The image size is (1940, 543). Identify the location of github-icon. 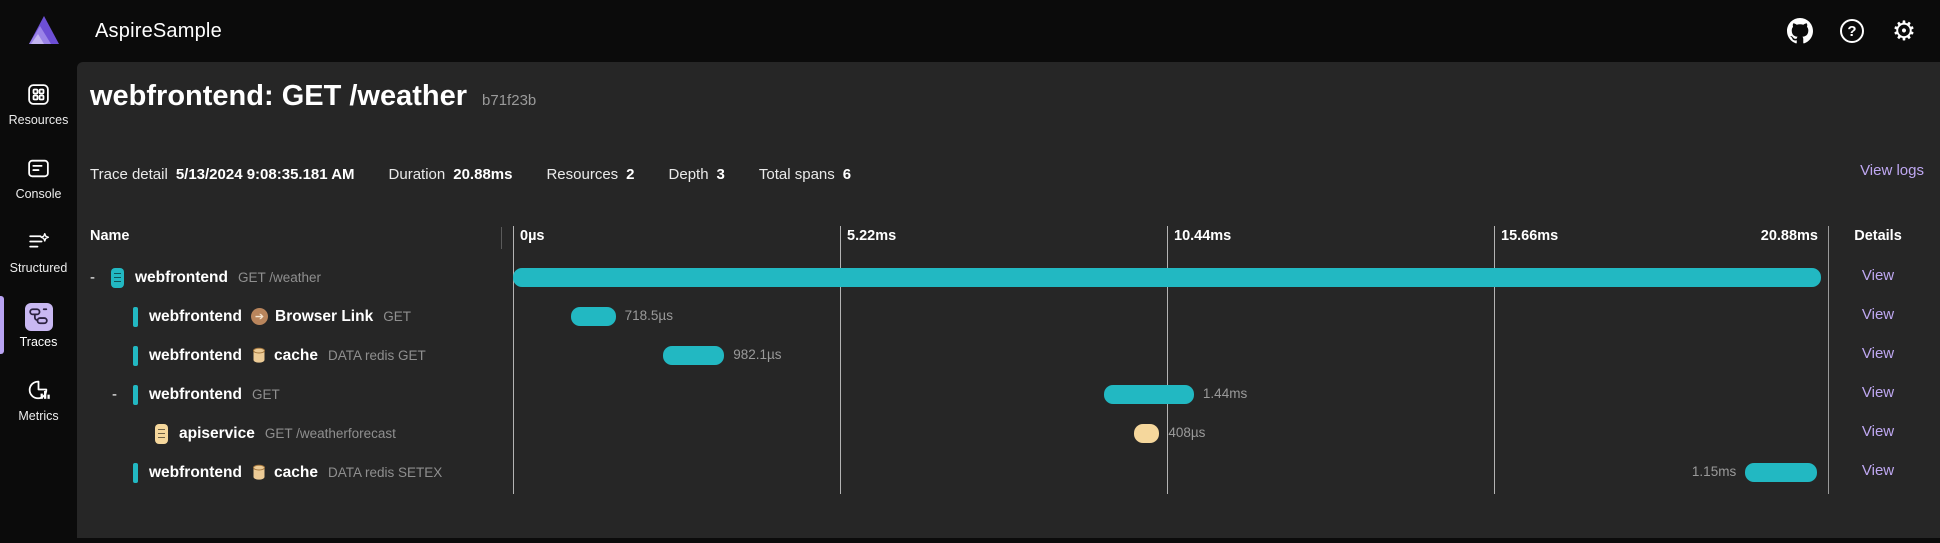
(1800, 31).